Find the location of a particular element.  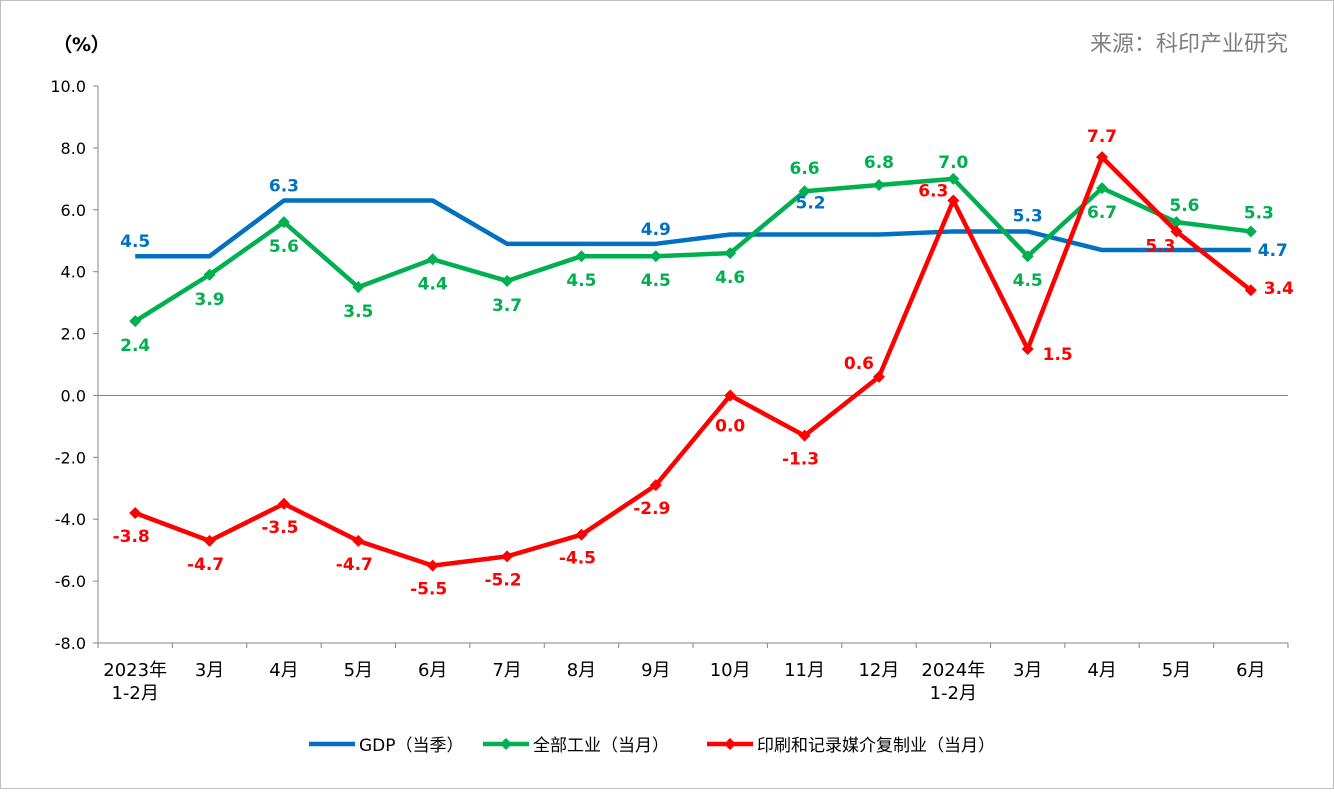

y-tick-label: 2.0 is located at coordinates (73, 334).